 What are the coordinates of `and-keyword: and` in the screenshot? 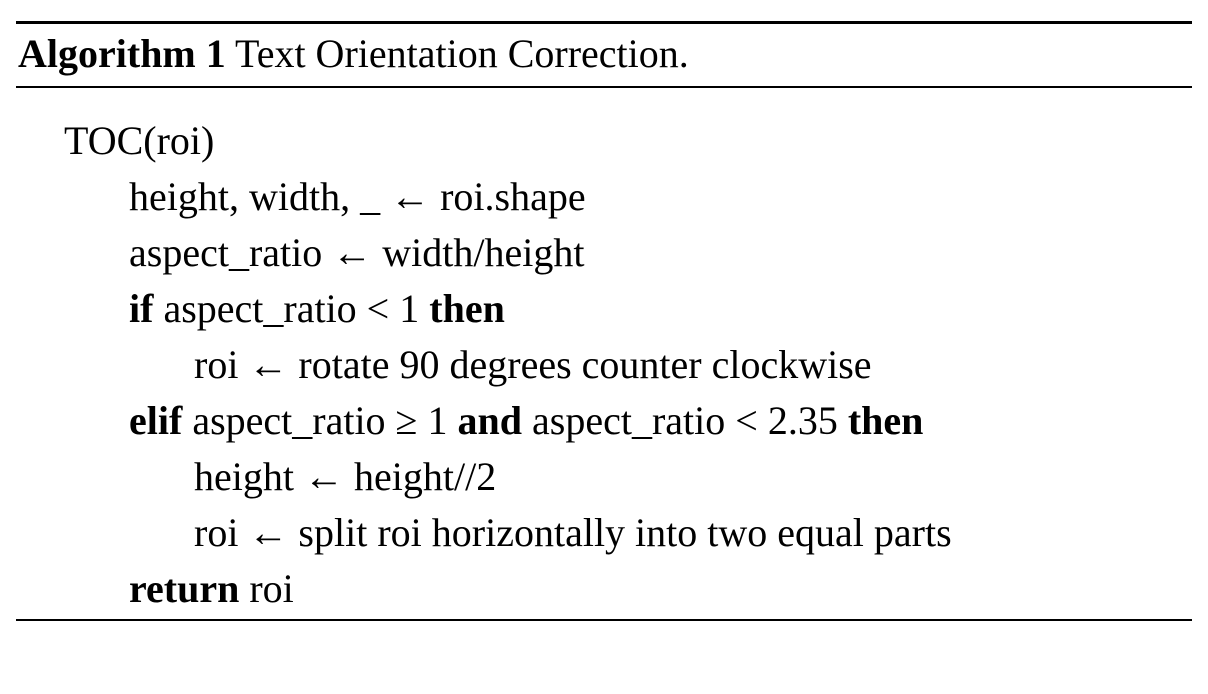 It's located at (490, 420).